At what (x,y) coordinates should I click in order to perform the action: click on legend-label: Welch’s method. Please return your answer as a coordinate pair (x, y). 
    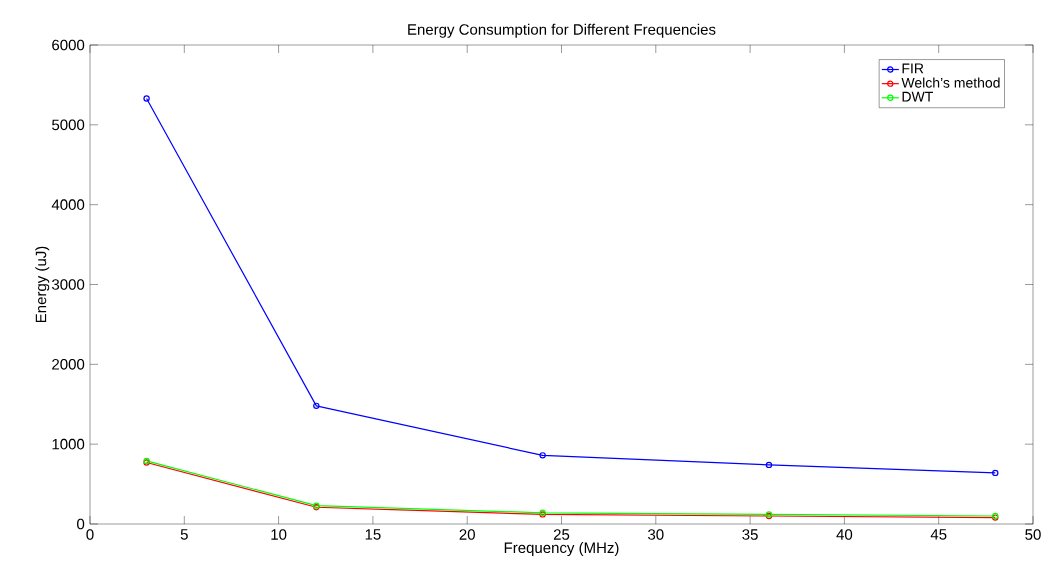
    Looking at the image, I should click on (950, 82).